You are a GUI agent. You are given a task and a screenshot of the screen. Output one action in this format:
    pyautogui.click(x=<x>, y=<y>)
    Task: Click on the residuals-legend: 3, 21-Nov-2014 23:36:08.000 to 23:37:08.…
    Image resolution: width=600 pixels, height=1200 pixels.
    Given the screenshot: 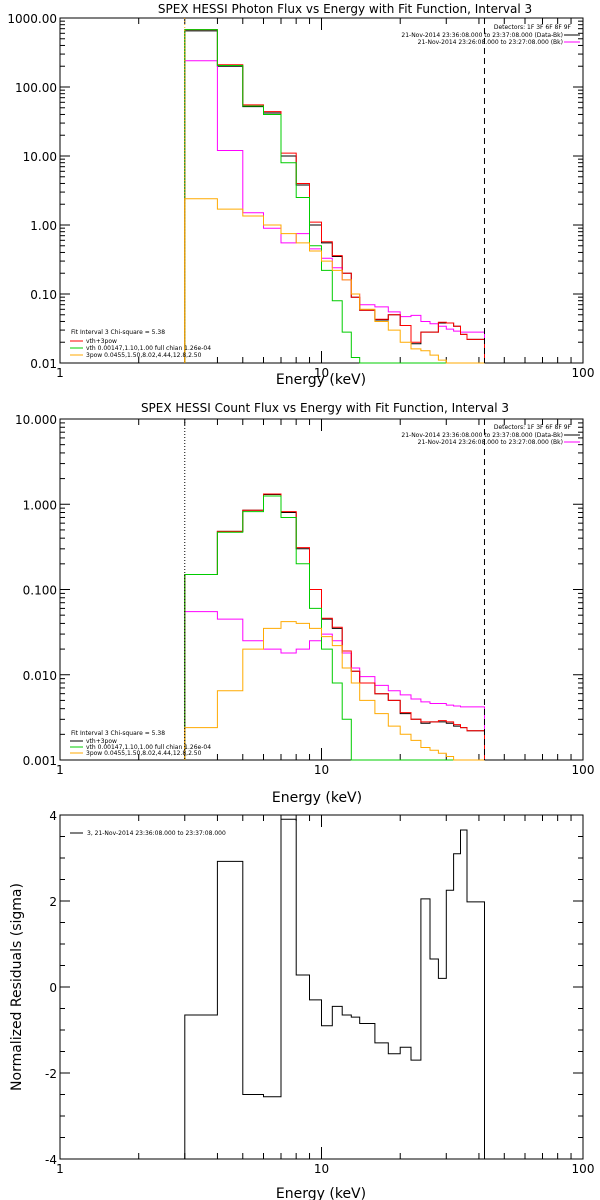 What is the action you would take?
    pyautogui.click(x=148, y=833)
    